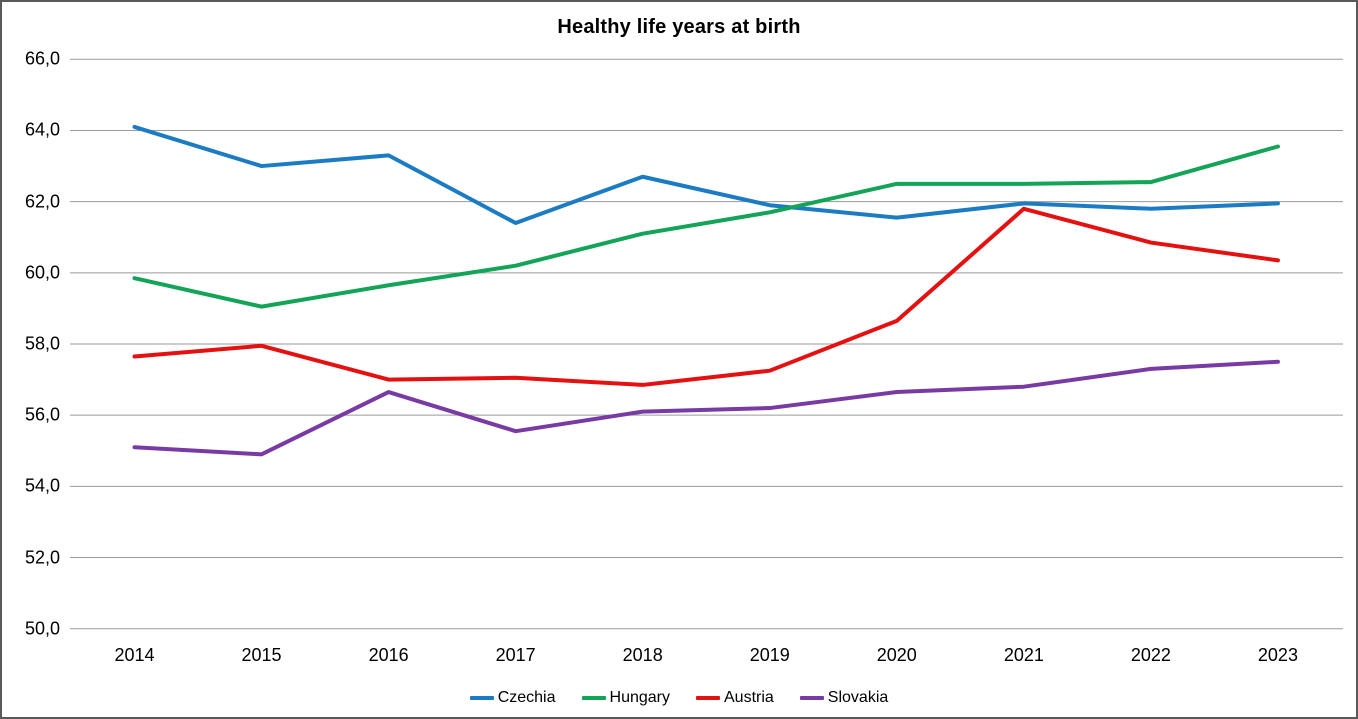 Image resolution: width=1358 pixels, height=719 pixels. I want to click on legend-item-czechia: Czechia, so click(512, 698).